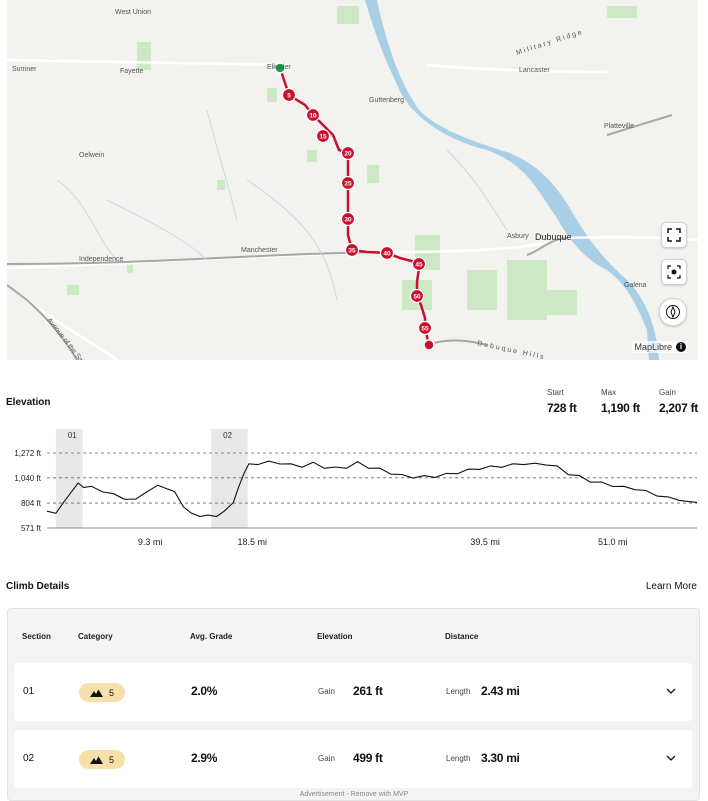  What do you see at coordinates (500, 691) in the screenshot?
I see `length-value: 2.43 mi` at bounding box center [500, 691].